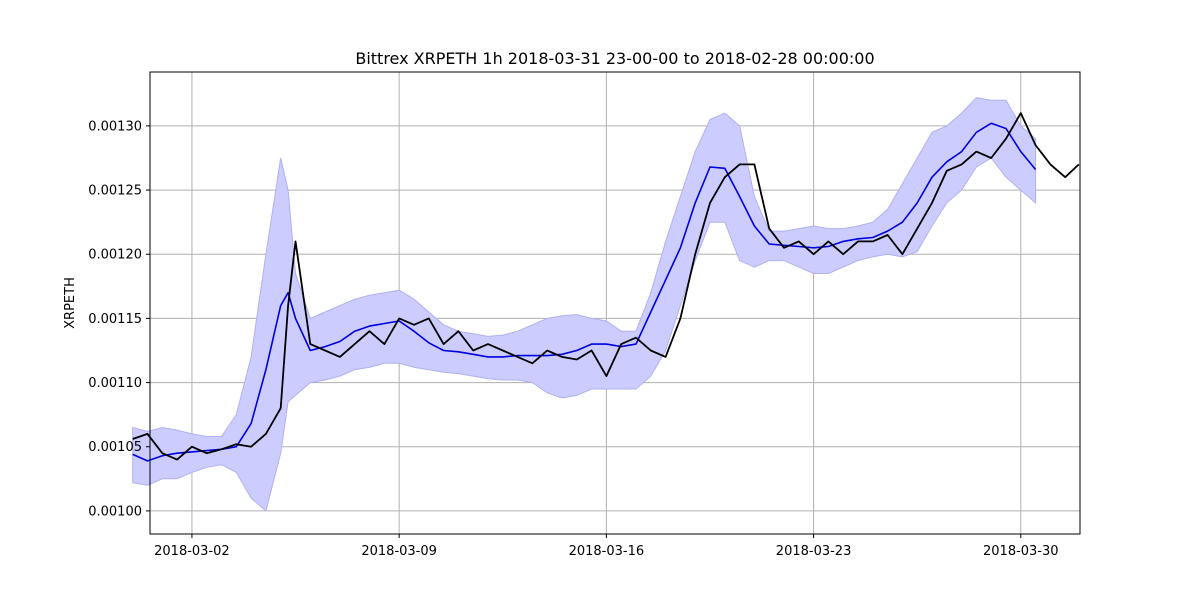  What do you see at coordinates (607, 551) in the screenshot?
I see `x-tick-label: 2018-03-16` at bounding box center [607, 551].